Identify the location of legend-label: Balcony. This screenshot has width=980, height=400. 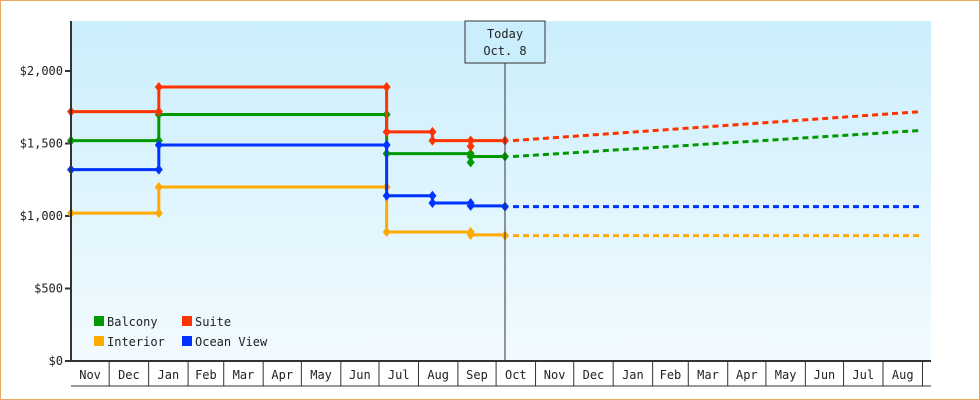
(132, 322).